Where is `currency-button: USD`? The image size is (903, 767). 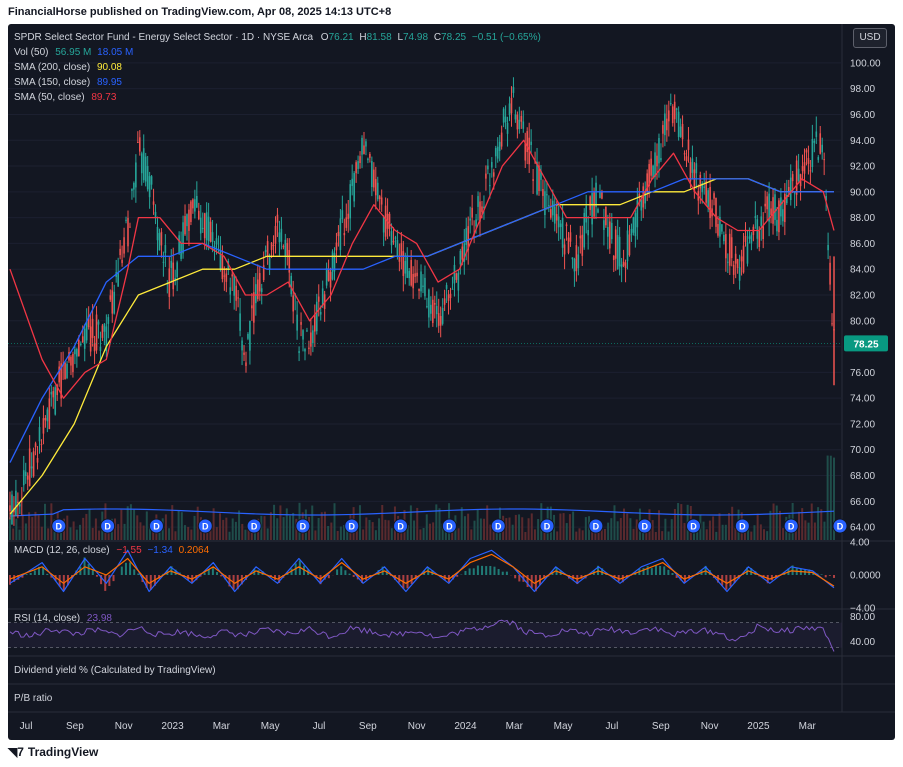 currency-button: USD is located at coordinates (870, 38).